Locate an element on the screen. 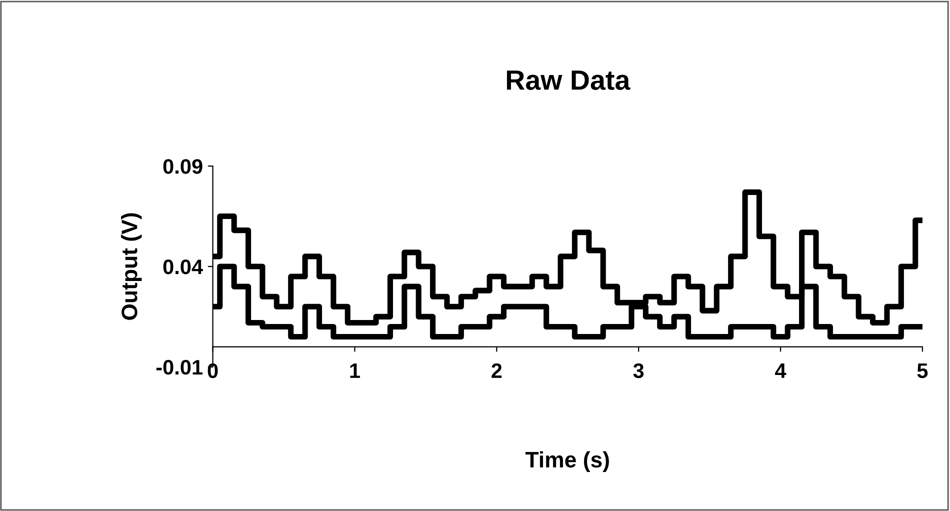  x-tick-label: 4 is located at coordinates (780, 371).